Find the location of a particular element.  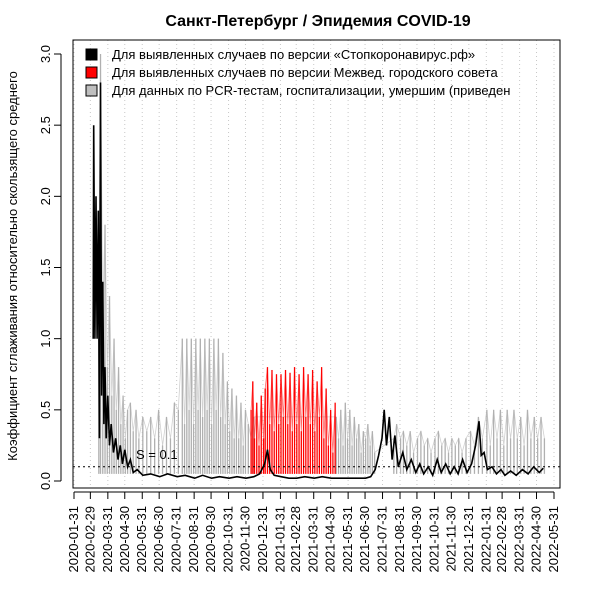

x-tick-label-2: 2020-03-31 is located at coordinates (107, 539).